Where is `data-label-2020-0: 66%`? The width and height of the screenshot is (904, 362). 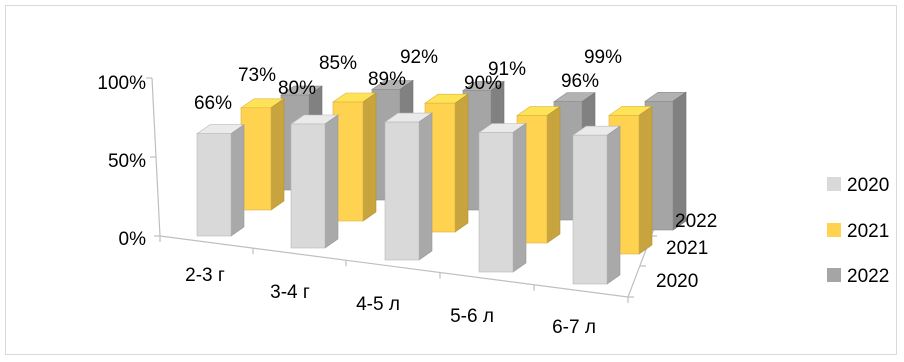
data-label-2020-0: 66% is located at coordinates (213, 103).